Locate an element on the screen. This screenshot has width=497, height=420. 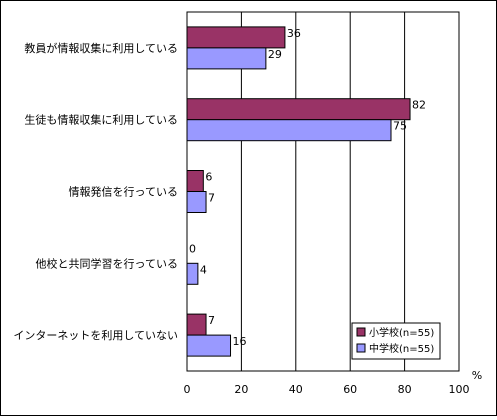
data-label: 16 is located at coordinates (240, 341).